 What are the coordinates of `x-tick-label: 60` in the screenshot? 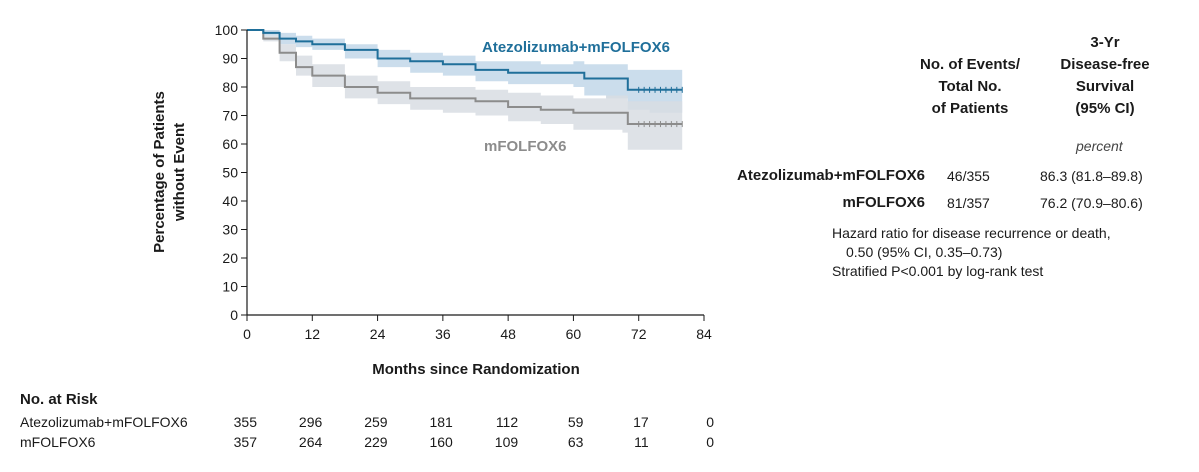 It's located at (574, 334).